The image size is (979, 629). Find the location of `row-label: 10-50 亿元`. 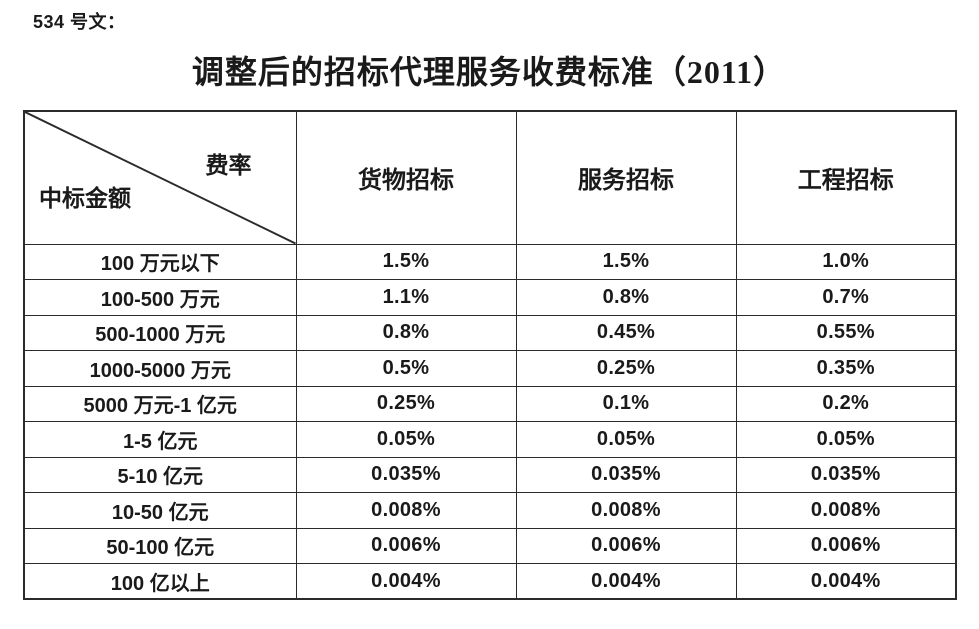

row-label: 10-50 亿元 is located at coordinates (160, 510).